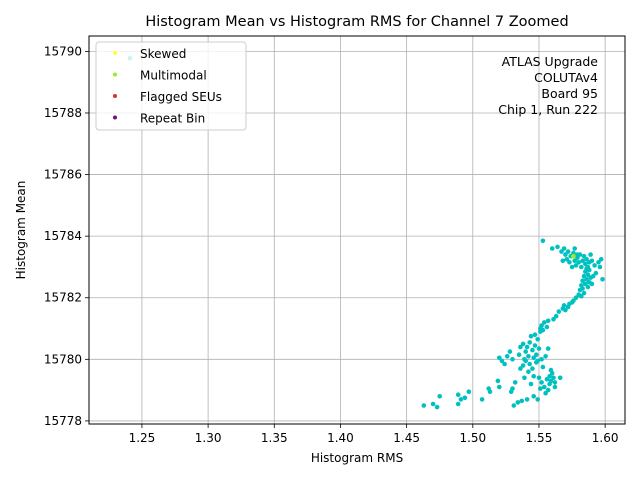 This screenshot has width=640, height=480. I want to click on y-tick-label: 15780, so click(63, 359).